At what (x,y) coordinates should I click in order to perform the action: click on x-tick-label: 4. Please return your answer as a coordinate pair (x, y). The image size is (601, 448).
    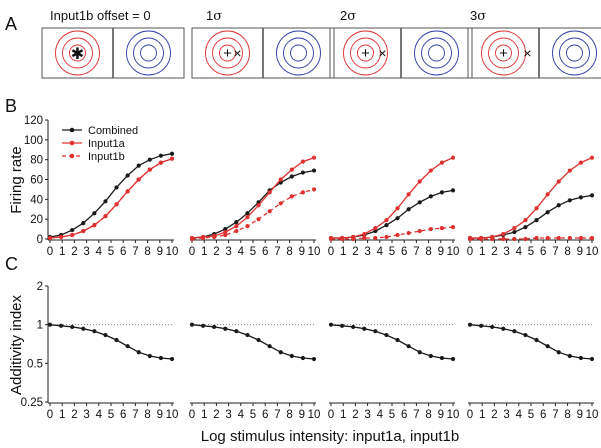
    Looking at the image, I should click on (99, 415).